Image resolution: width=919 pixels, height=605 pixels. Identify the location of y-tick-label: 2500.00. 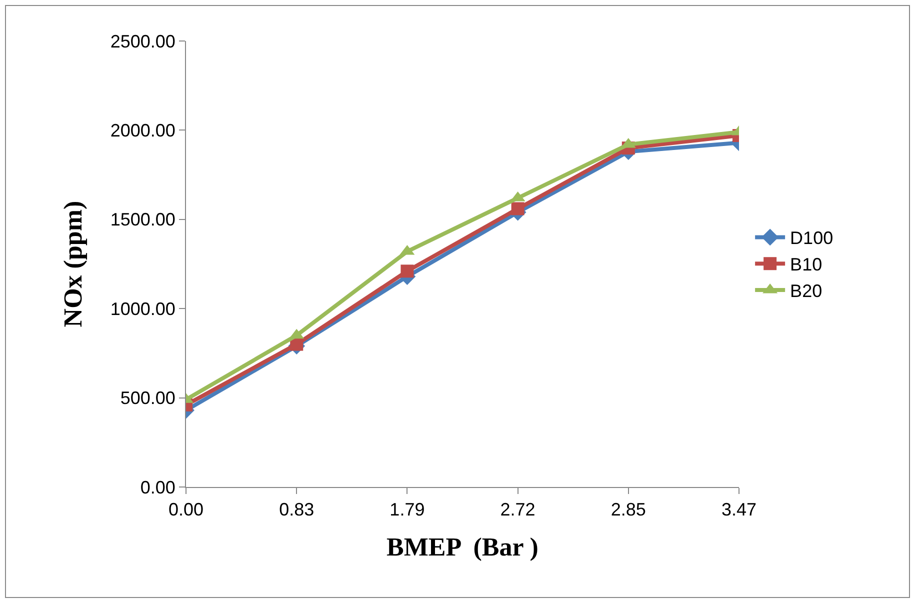
(143, 41).